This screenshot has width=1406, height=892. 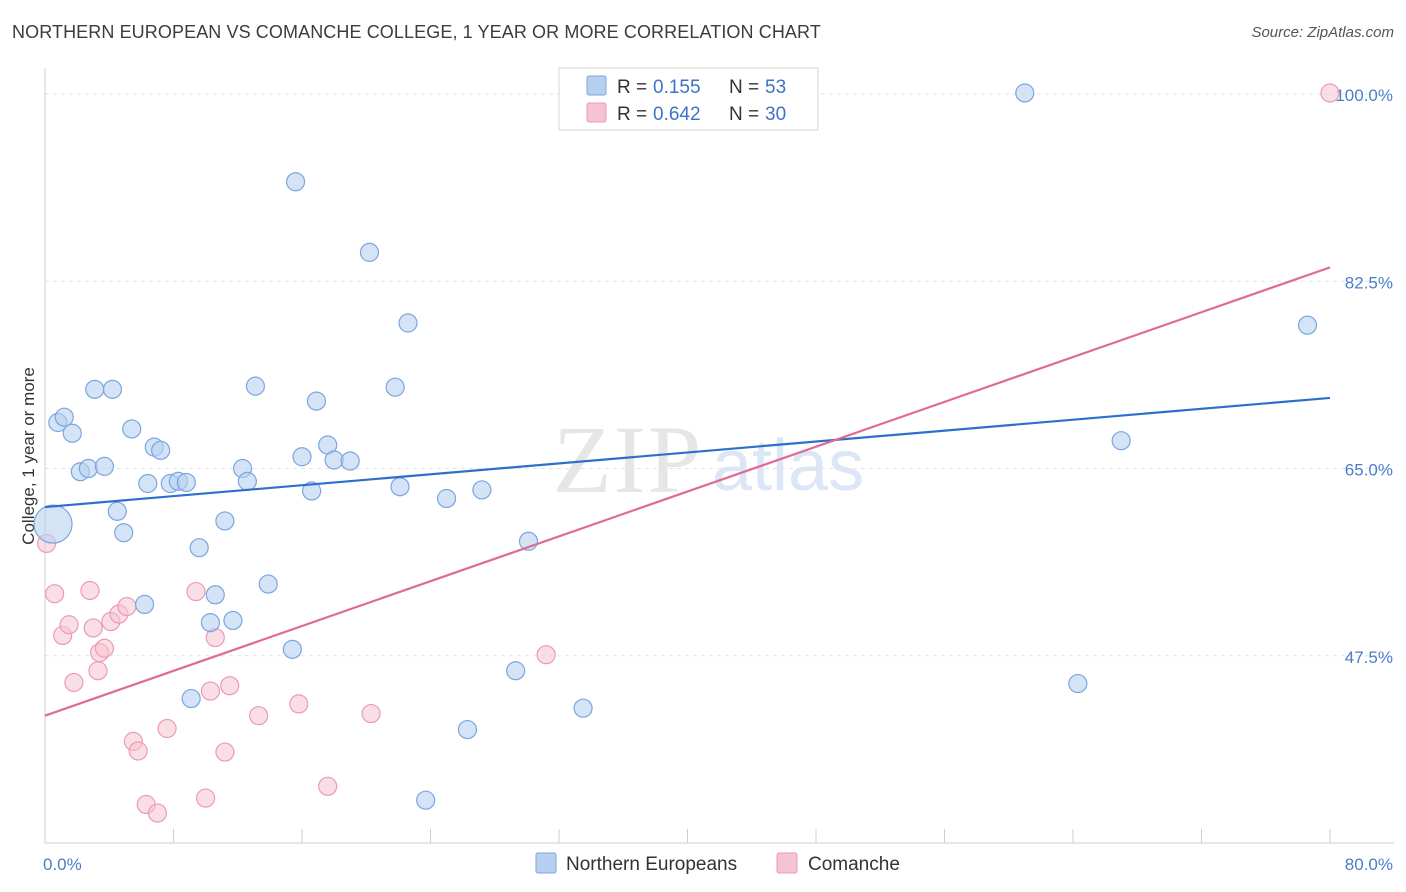 I want to click on bottom-legend: Northern Europeans Comanche, so click(x=717, y=863).